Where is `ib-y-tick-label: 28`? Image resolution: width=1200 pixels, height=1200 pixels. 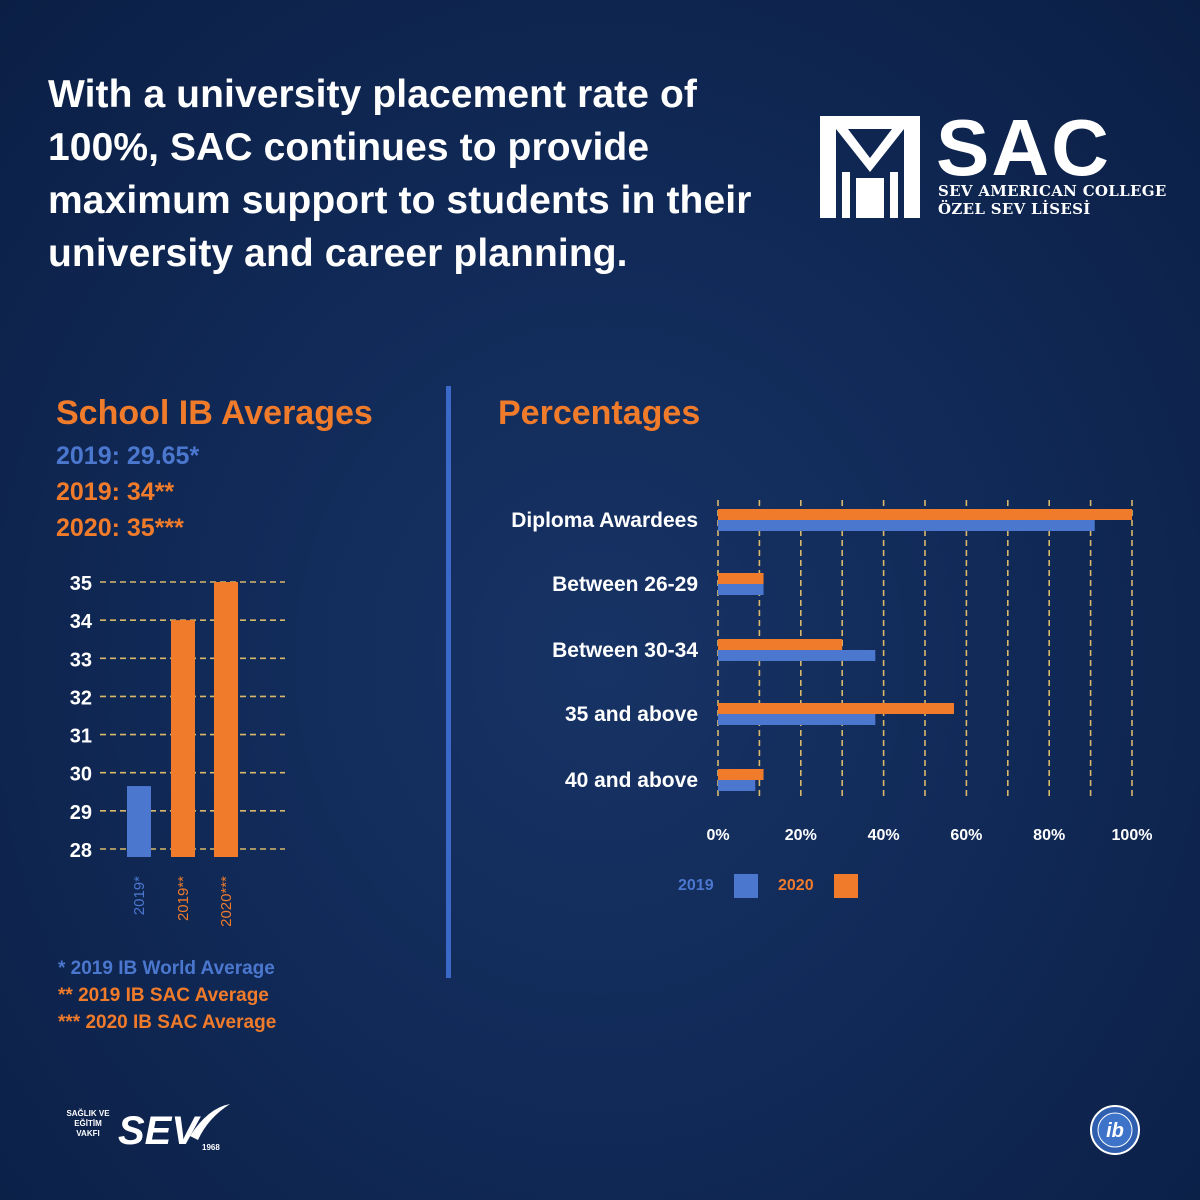
ib-y-tick-label: 28 is located at coordinates (81, 851).